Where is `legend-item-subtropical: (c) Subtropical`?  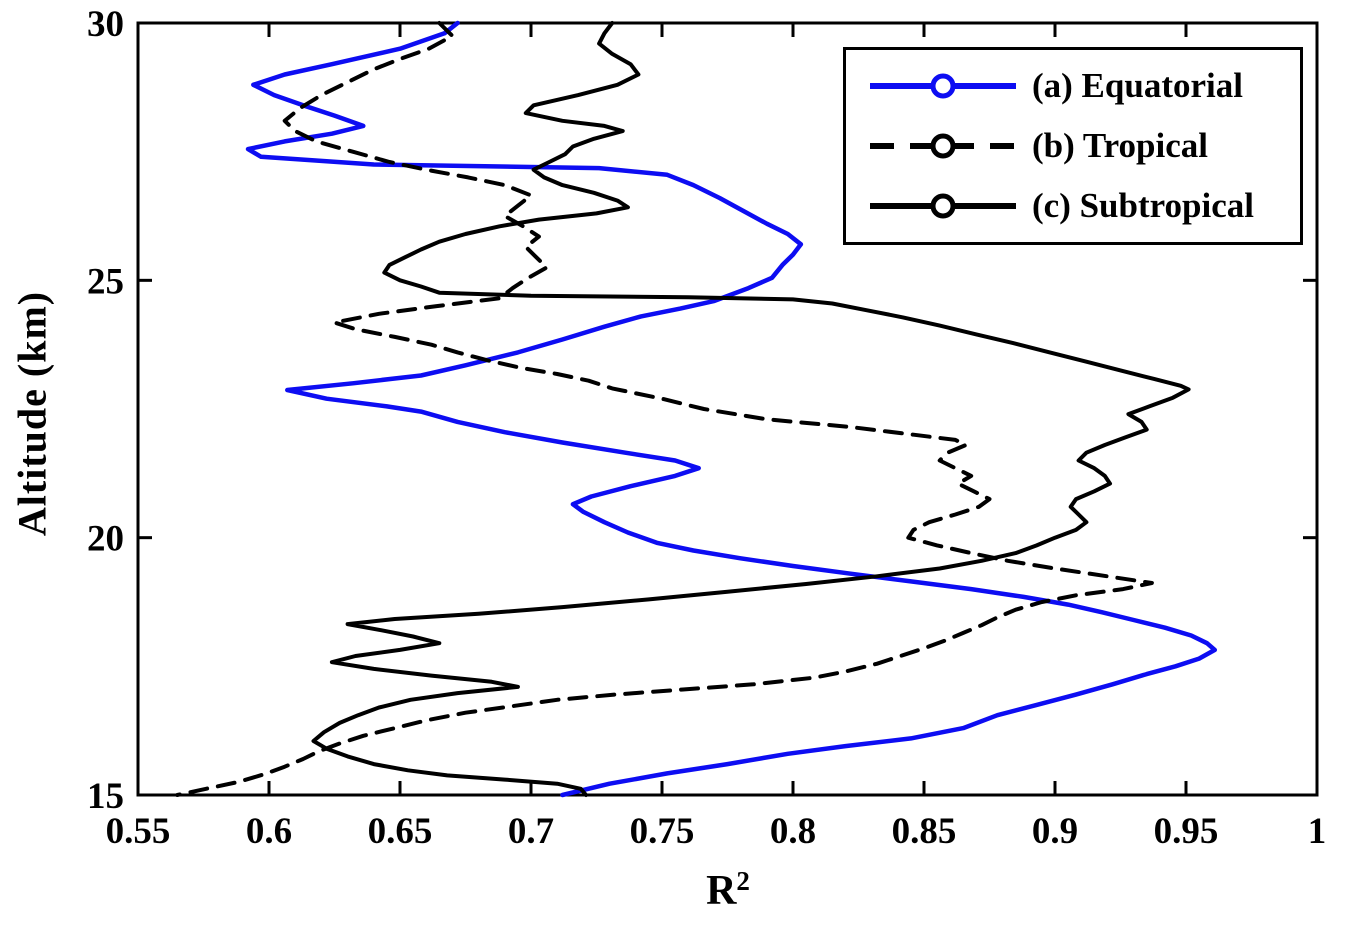
legend-item-subtropical: (c) Subtropical is located at coordinates (1082, 206).